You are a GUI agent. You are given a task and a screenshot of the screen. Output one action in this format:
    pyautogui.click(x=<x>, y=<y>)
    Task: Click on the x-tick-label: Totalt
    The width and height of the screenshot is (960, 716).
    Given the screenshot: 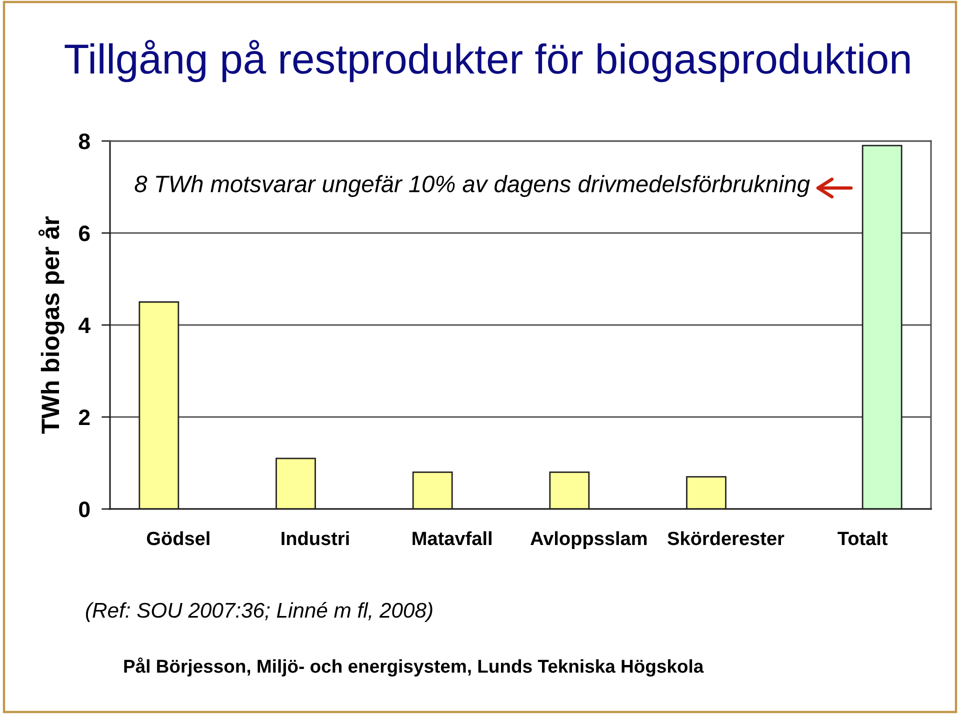 What is the action you would take?
    pyautogui.click(x=863, y=538)
    